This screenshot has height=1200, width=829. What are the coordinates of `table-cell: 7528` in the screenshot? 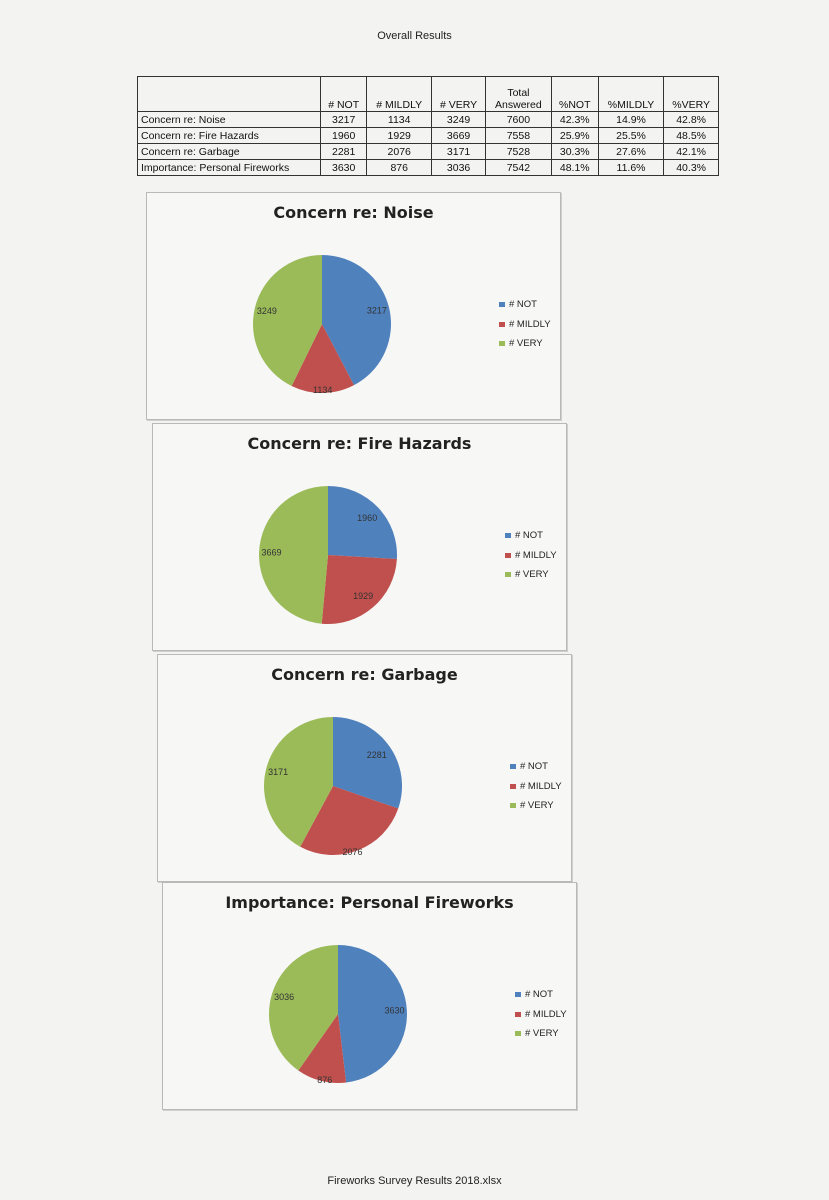 It's located at (518, 151).